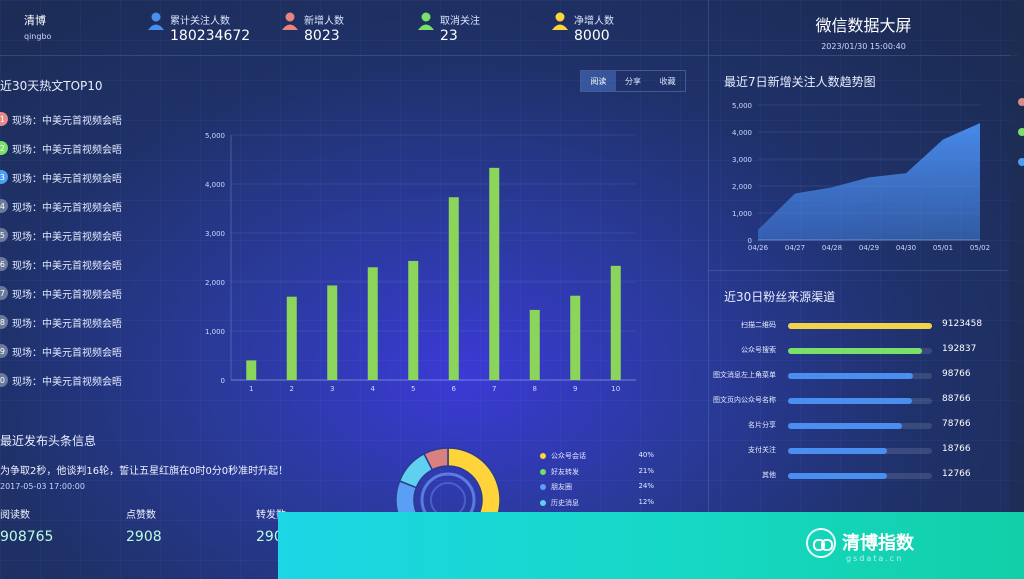  What do you see at coordinates (42, 486) in the screenshot?
I see `news-date: 2017-05-03 17:00:00` at bounding box center [42, 486].